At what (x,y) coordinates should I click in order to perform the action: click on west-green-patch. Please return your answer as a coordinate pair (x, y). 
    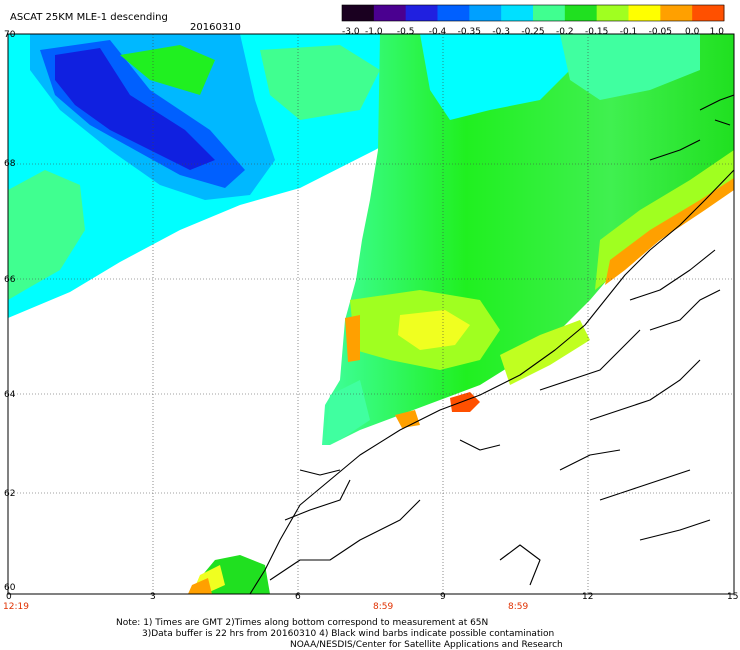
    Looking at the image, I should click on (46, 235).